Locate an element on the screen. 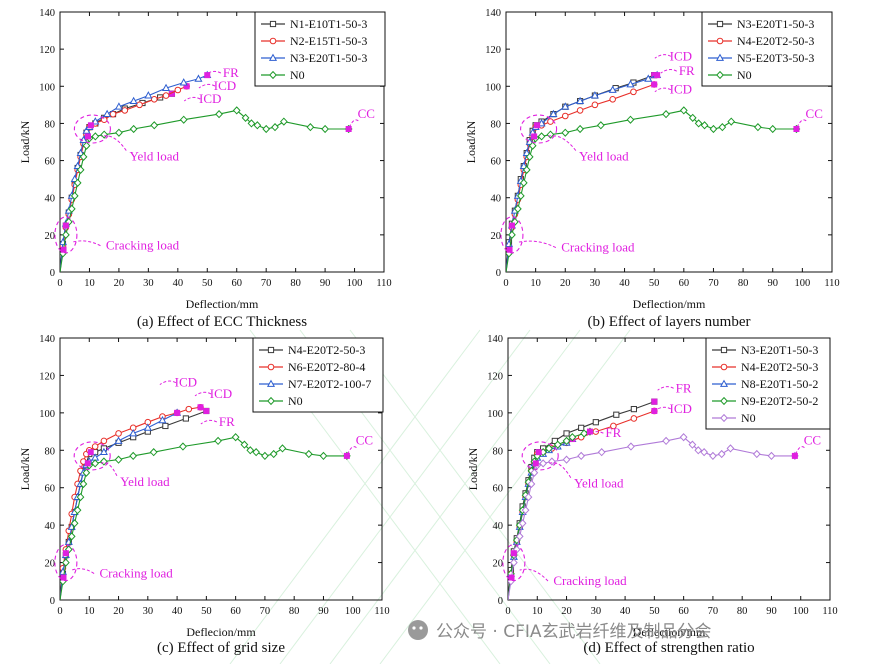 The height and width of the screenshot is (664, 870). x-axis-label: Deflection/mm is located at coordinates (222, 304).